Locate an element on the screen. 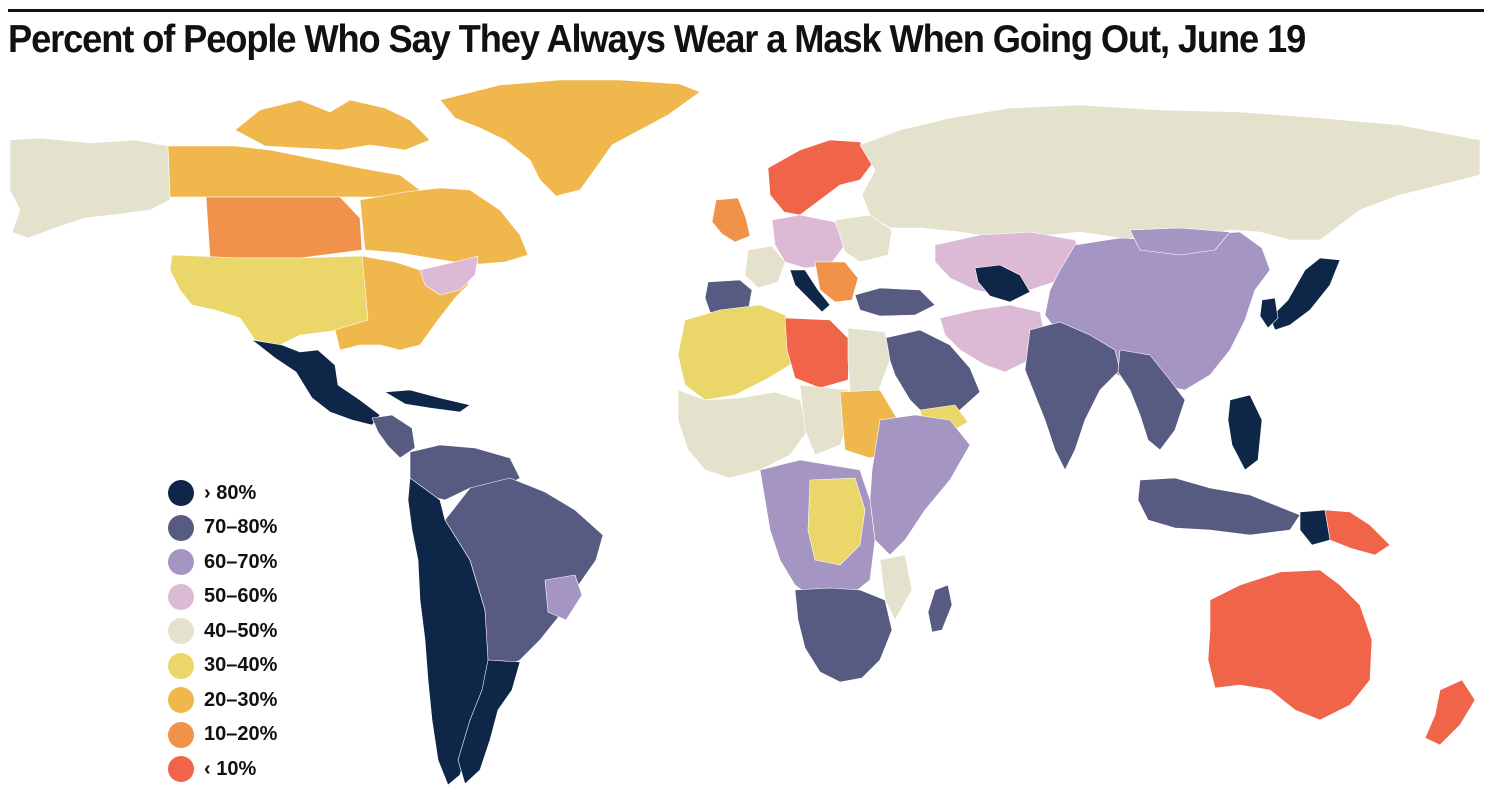 The image size is (1500, 811). legend-item-70_80: 70–80% is located at coordinates (222, 528).